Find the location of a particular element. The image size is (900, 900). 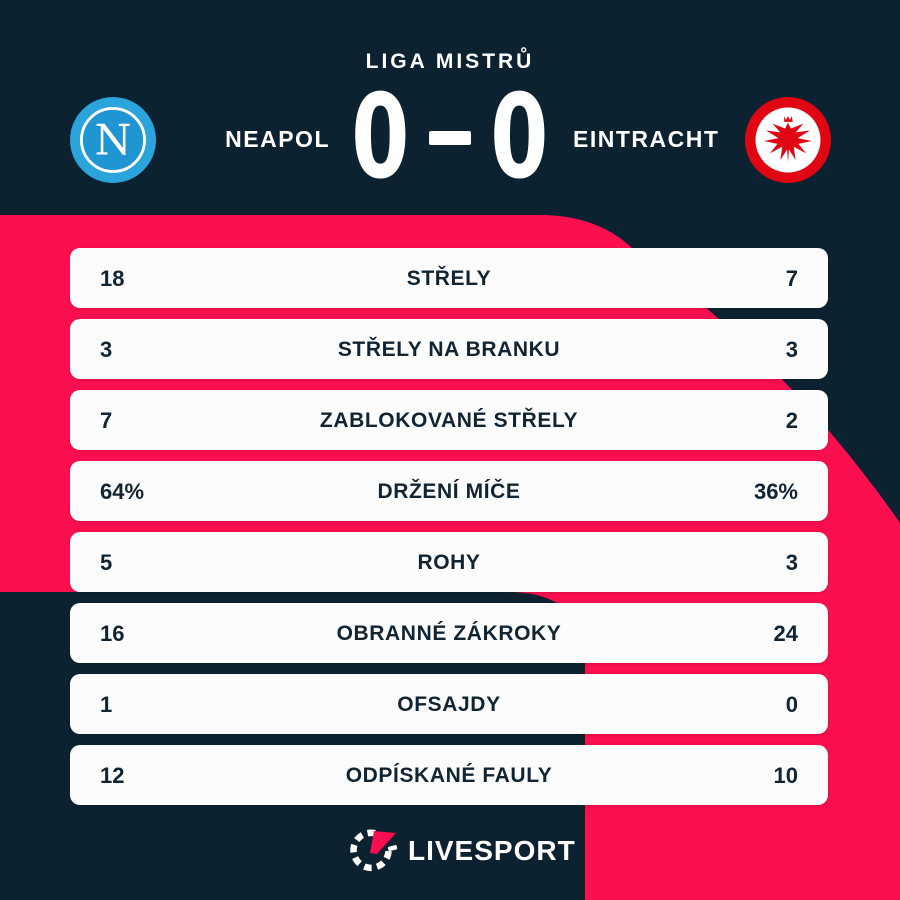

stat-row-drzeni-mice: 64% DRŽENÍ MÍČE 36% is located at coordinates (449, 491).